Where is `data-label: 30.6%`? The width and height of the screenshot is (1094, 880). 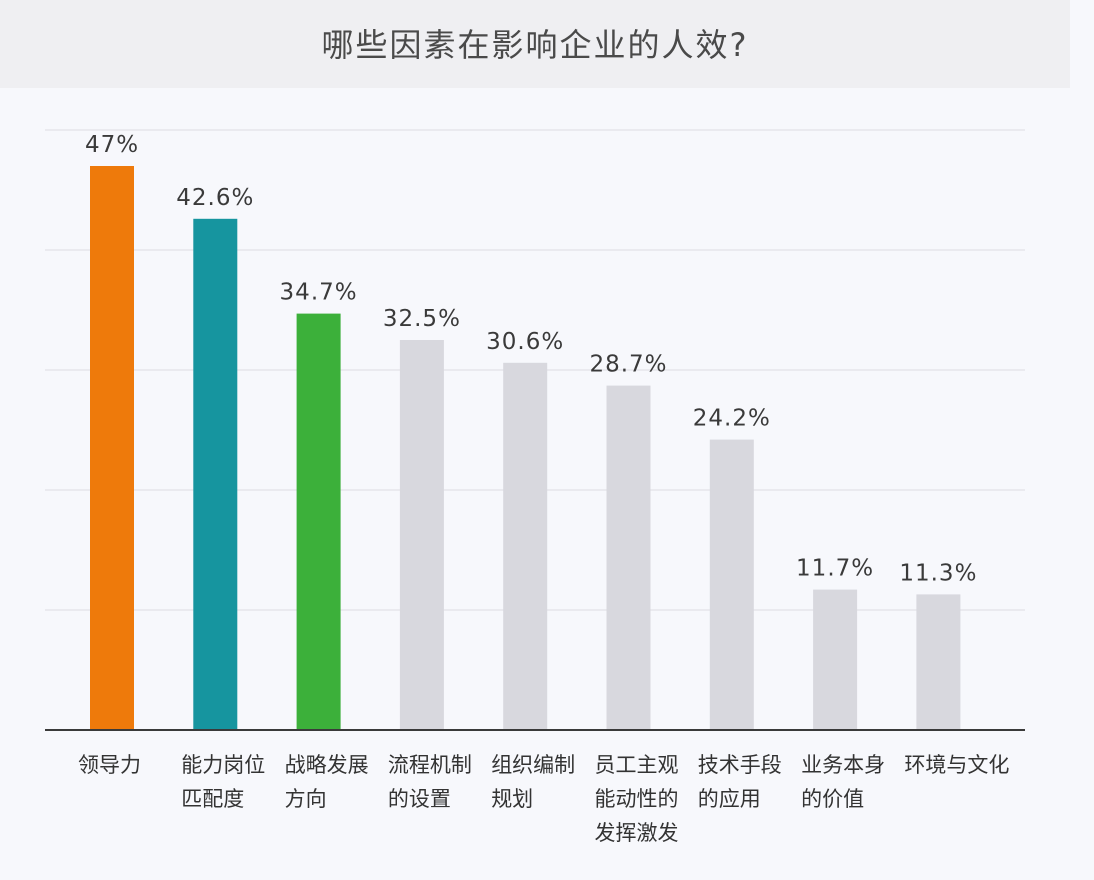 data-label: 30.6% is located at coordinates (525, 342).